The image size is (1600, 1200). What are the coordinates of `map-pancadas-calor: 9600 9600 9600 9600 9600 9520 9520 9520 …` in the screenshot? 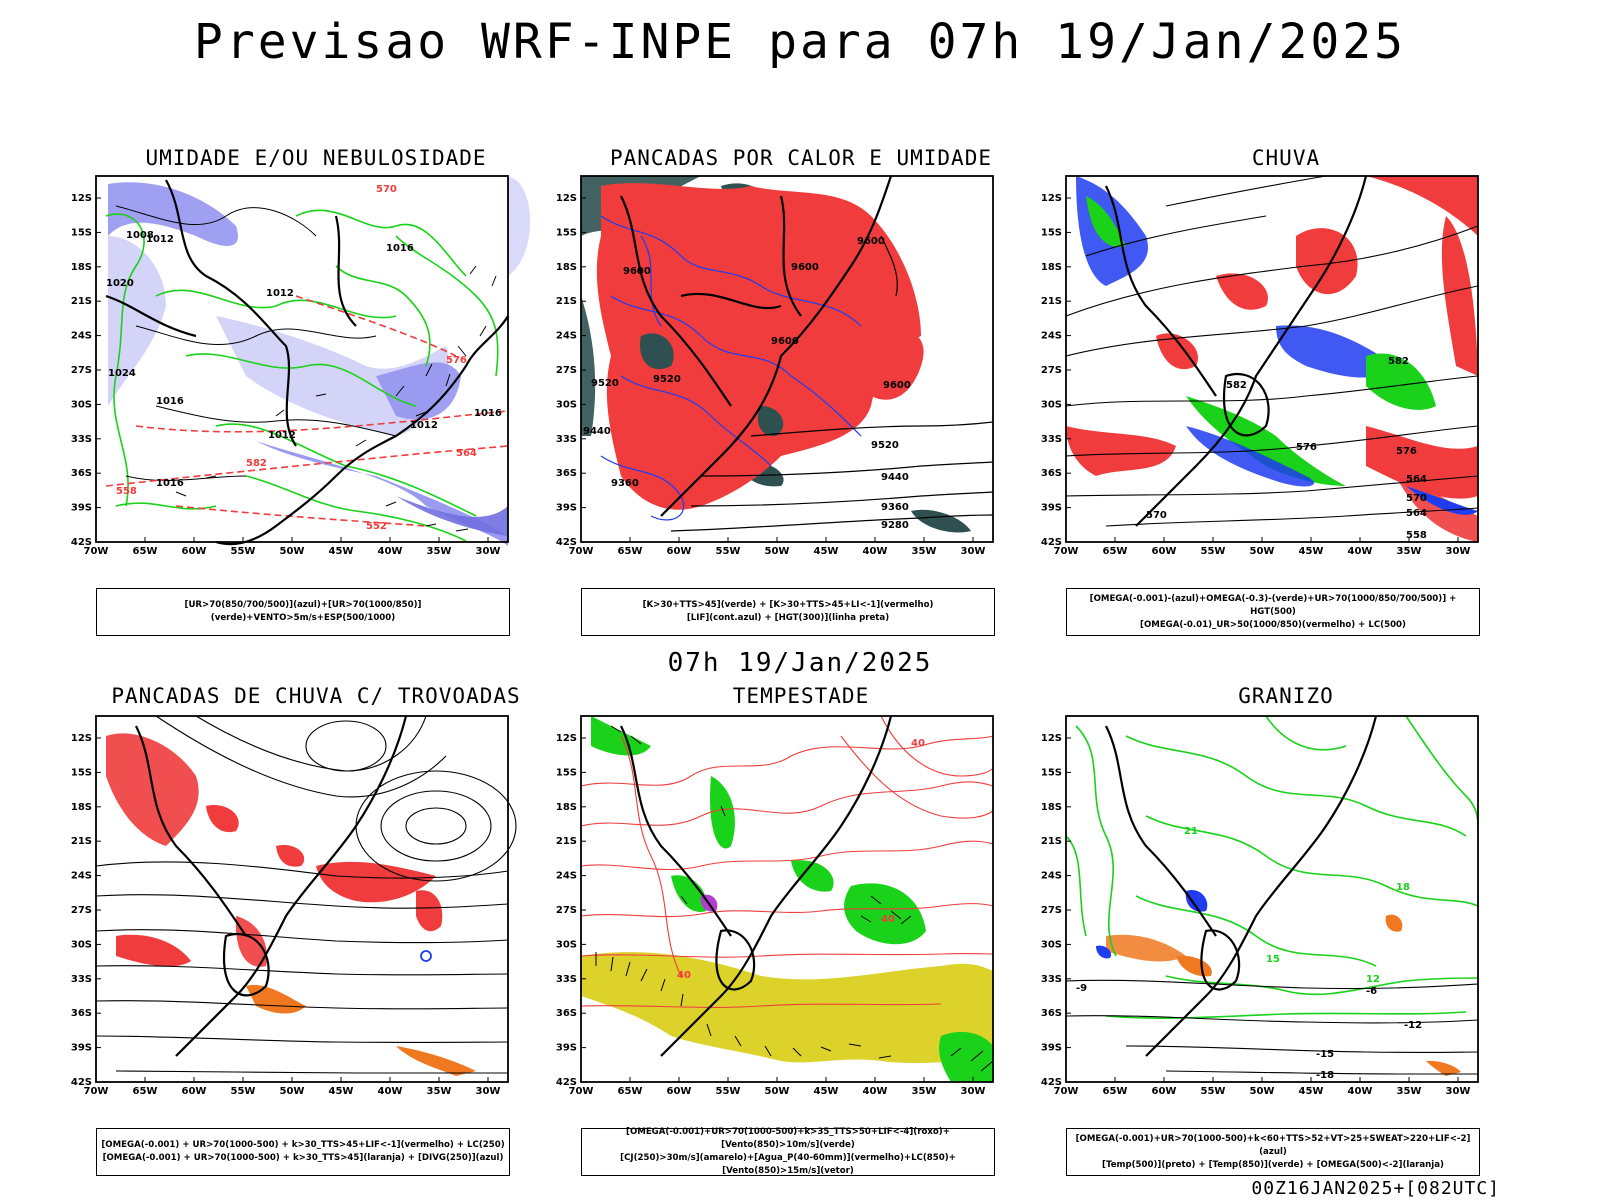 It's located at (775, 366).